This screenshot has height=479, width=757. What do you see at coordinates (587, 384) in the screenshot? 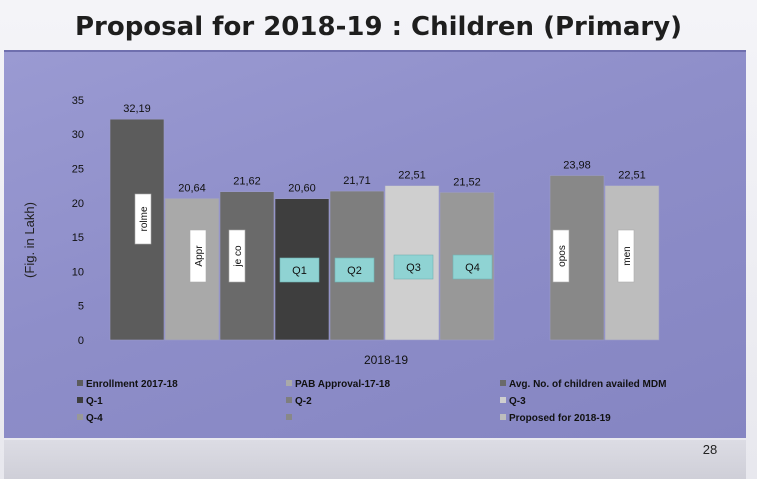
I see `legend-label: Avg. No. of children availed MDM` at bounding box center [587, 384].